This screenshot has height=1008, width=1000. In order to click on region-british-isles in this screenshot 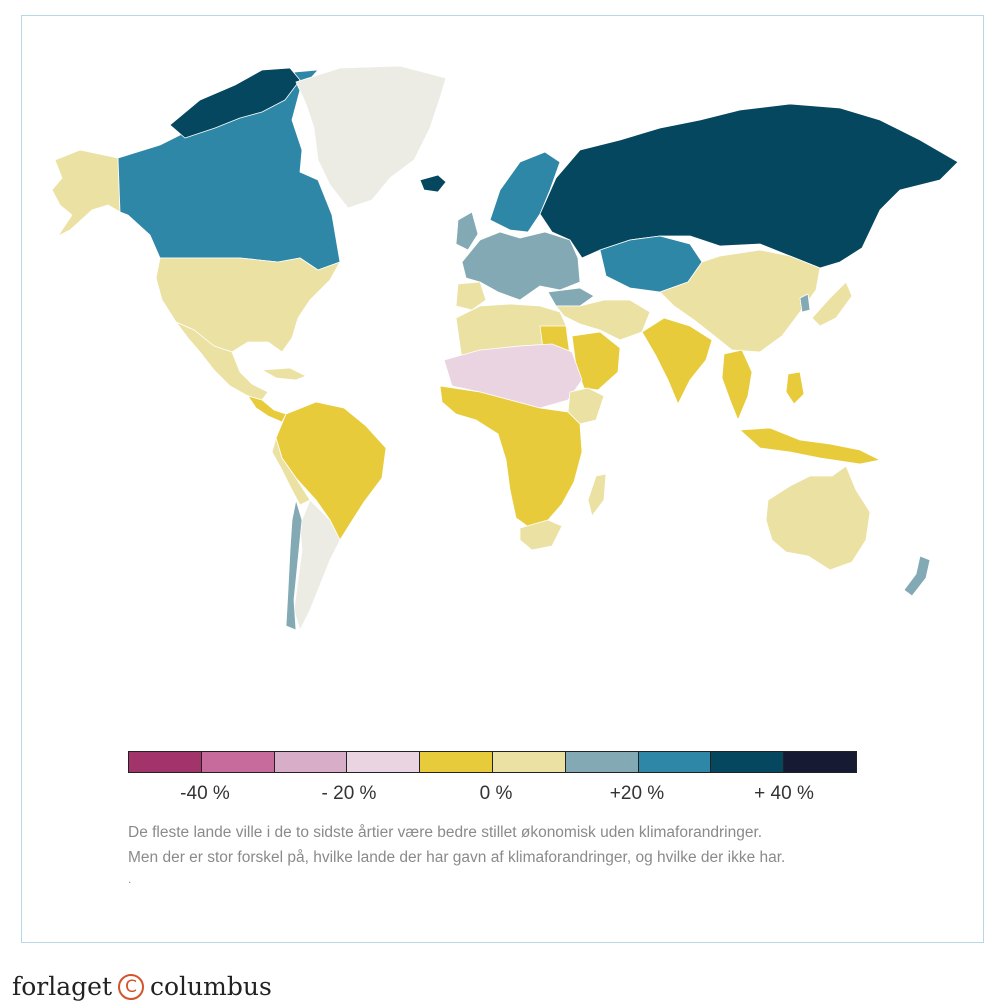, I will do `click(467, 231)`.